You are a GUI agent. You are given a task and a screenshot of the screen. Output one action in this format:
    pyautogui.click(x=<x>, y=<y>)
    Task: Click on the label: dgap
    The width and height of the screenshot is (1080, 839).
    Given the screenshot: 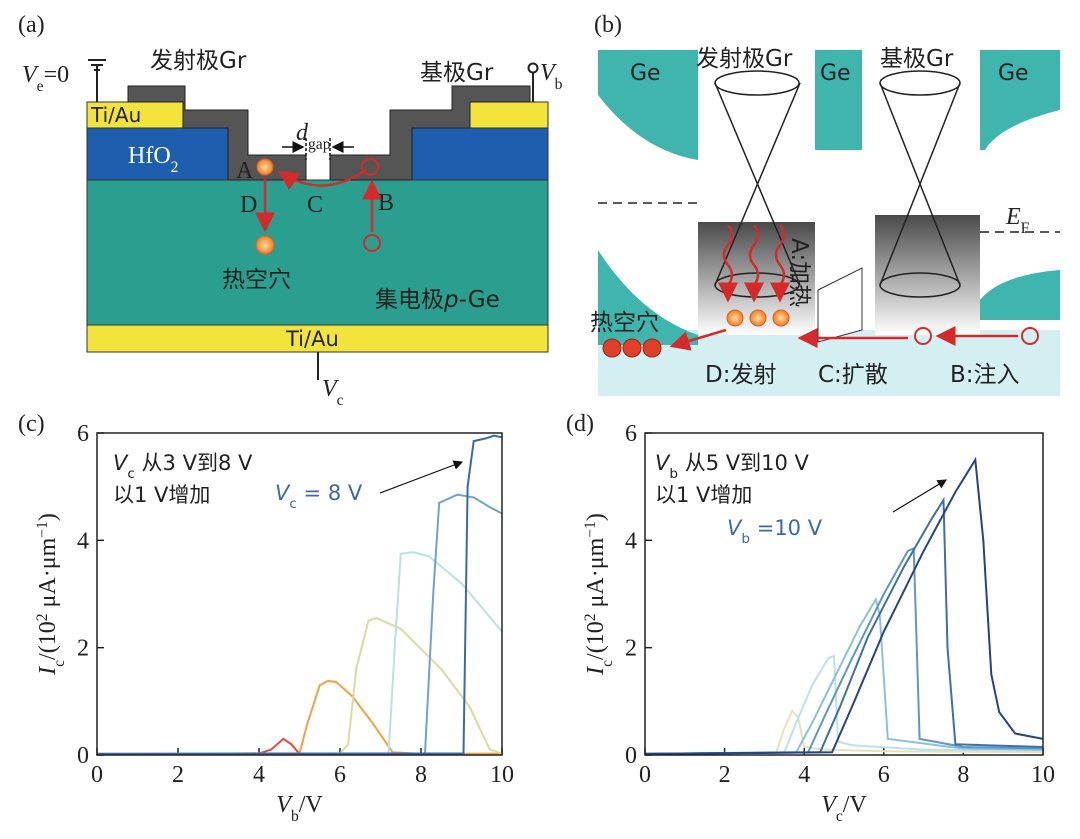 What is the action you would take?
    pyautogui.click(x=313, y=136)
    